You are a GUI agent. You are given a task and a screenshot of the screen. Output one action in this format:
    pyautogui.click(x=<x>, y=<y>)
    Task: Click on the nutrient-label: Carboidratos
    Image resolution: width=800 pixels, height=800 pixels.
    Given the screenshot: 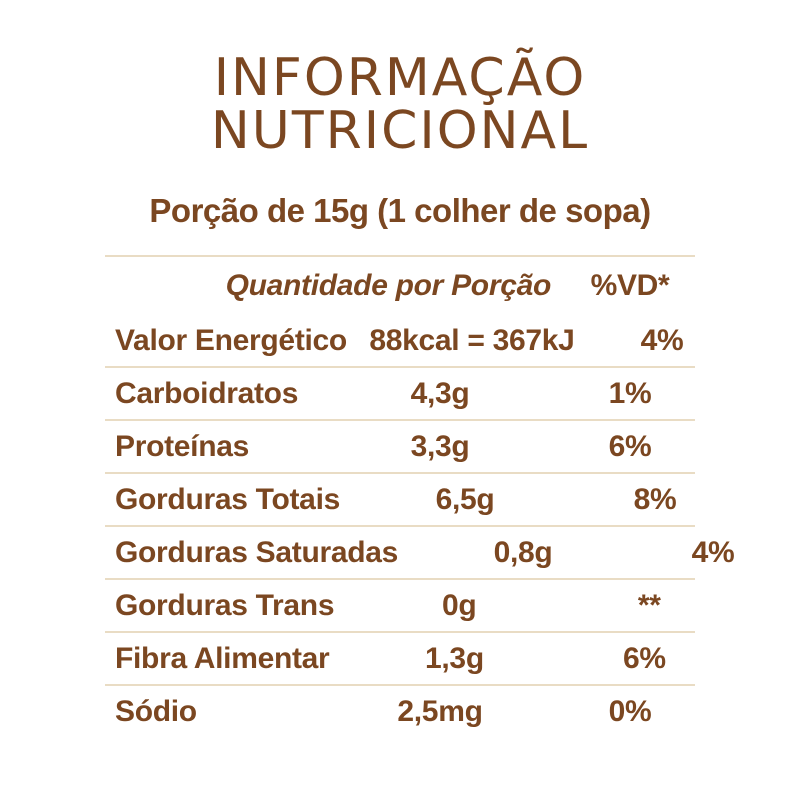 What is the action you would take?
    pyautogui.click(x=207, y=393)
    